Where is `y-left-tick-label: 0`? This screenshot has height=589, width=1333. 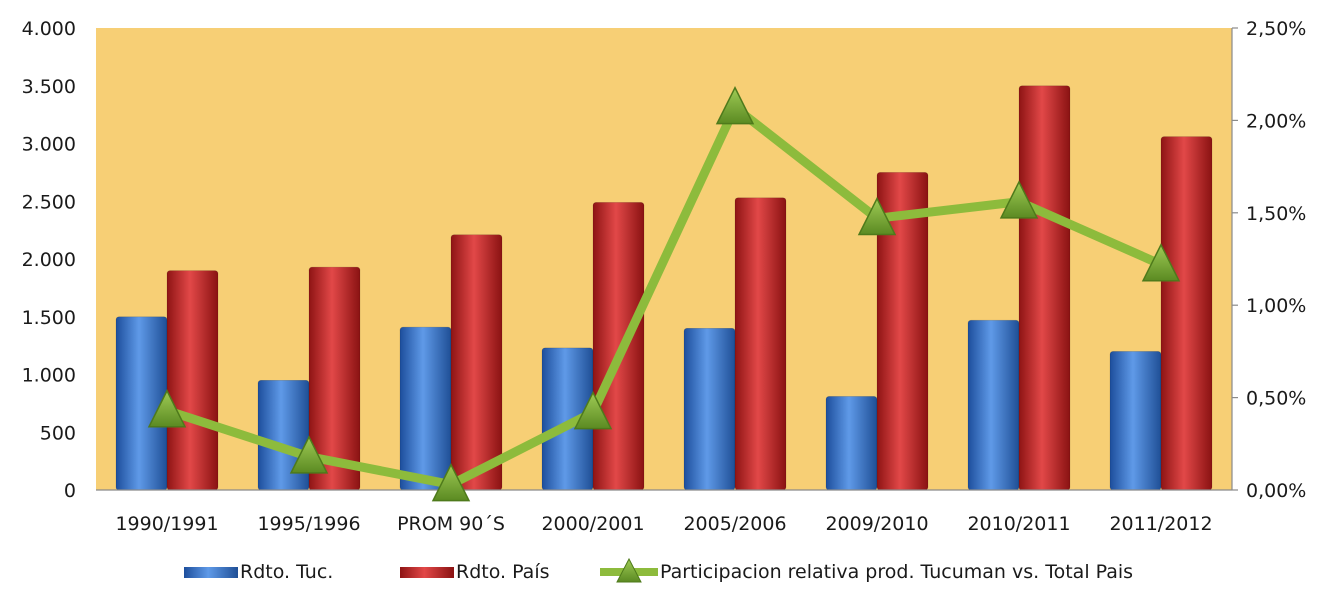 y-left-tick-label: 0 is located at coordinates (70, 491).